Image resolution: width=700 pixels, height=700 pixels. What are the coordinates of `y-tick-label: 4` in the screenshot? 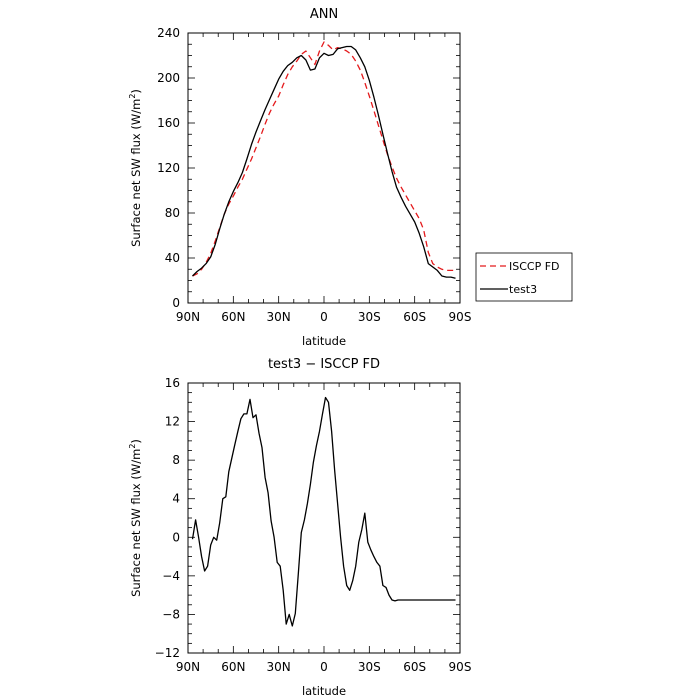 It's located at (176, 499).